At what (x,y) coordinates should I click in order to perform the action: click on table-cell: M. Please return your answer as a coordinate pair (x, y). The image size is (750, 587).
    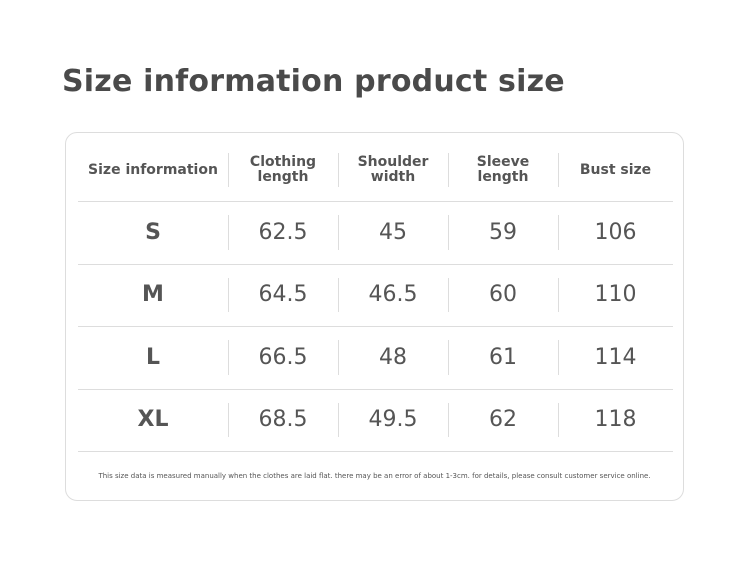
    Looking at the image, I should click on (153, 295).